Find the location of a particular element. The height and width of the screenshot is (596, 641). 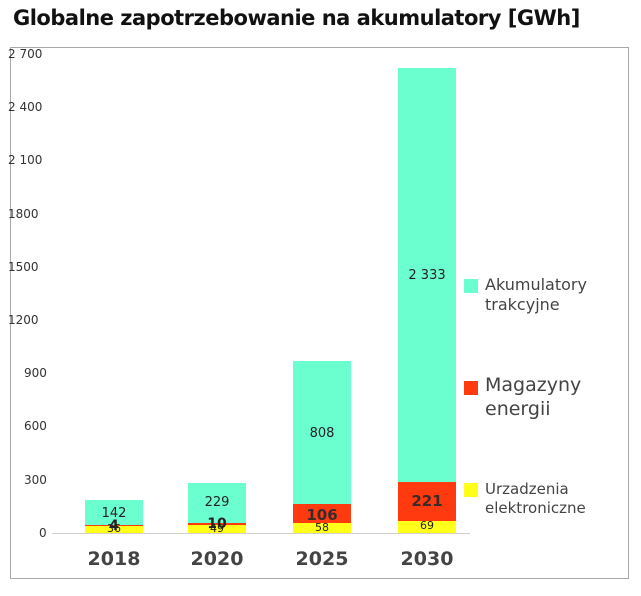

bar-2020: 229 10 49 is located at coordinates (217, 509).